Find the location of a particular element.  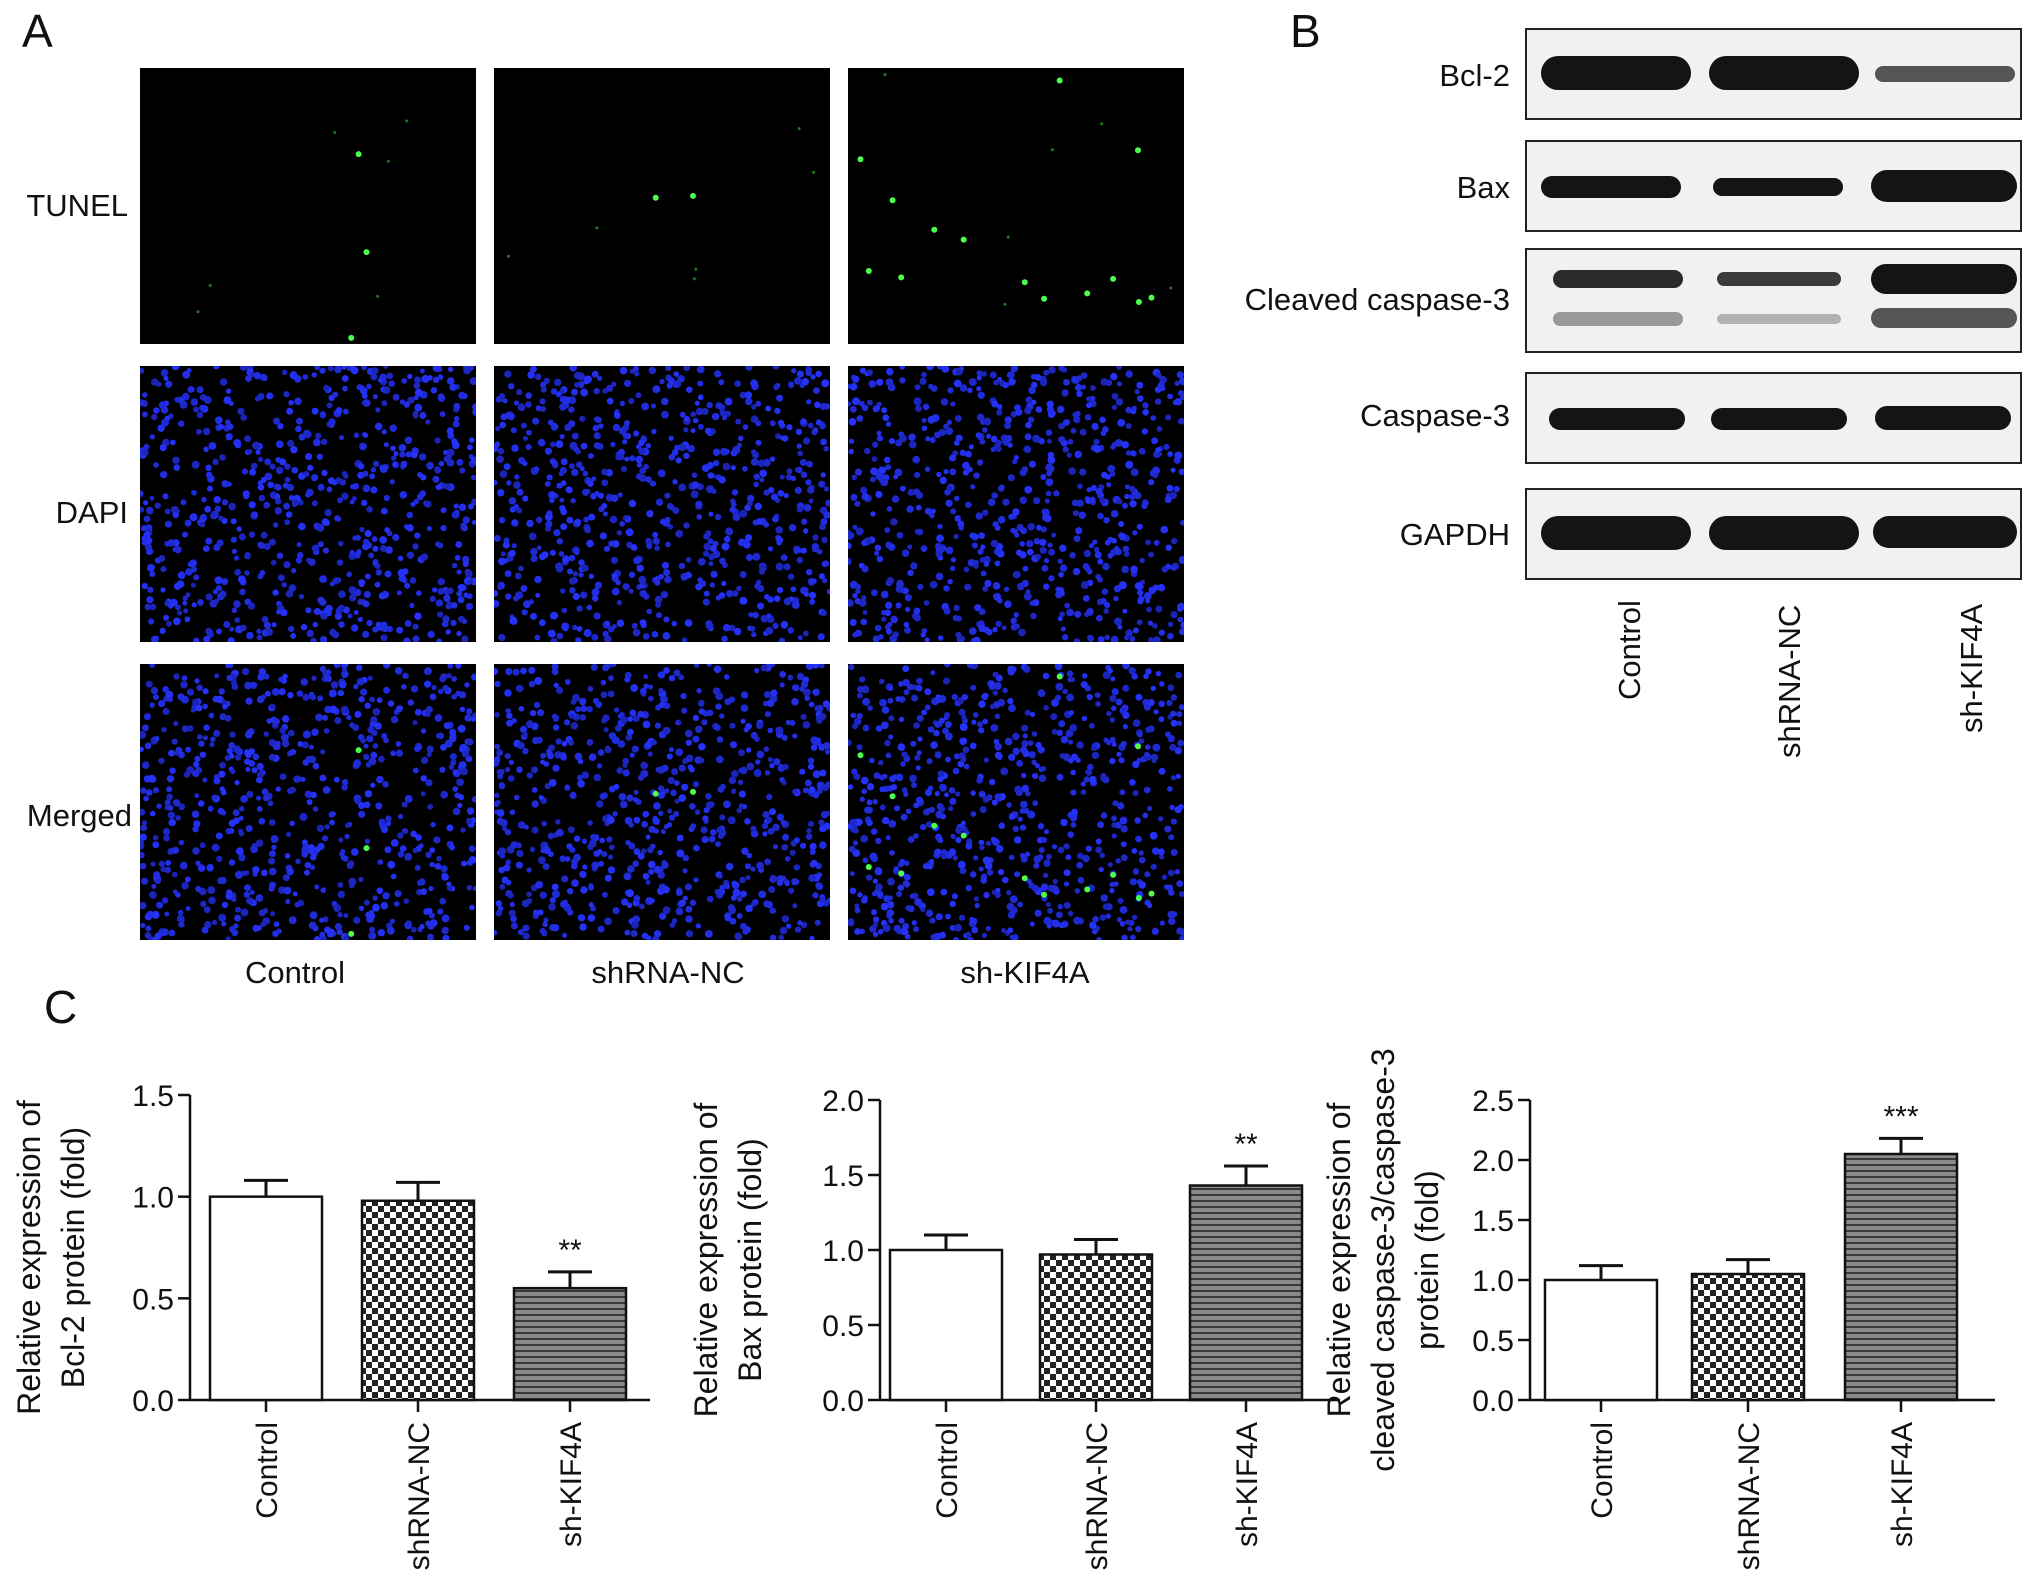

blot-label-bax: Bax is located at coordinates (1483, 187).